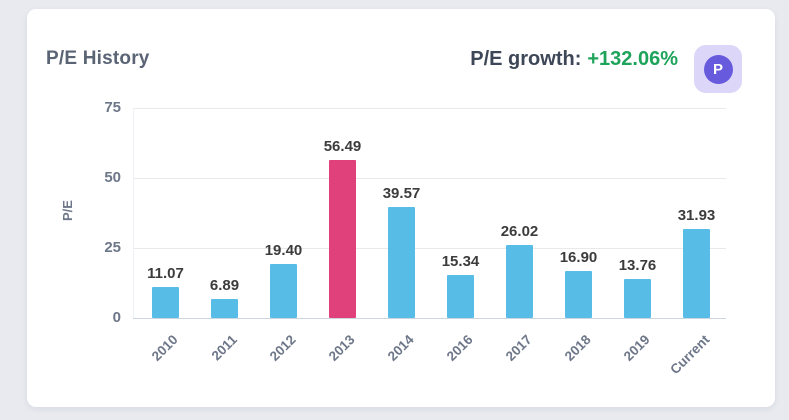 This screenshot has height=420, width=789. I want to click on x-axis-label-2017: 2017, so click(519, 348).